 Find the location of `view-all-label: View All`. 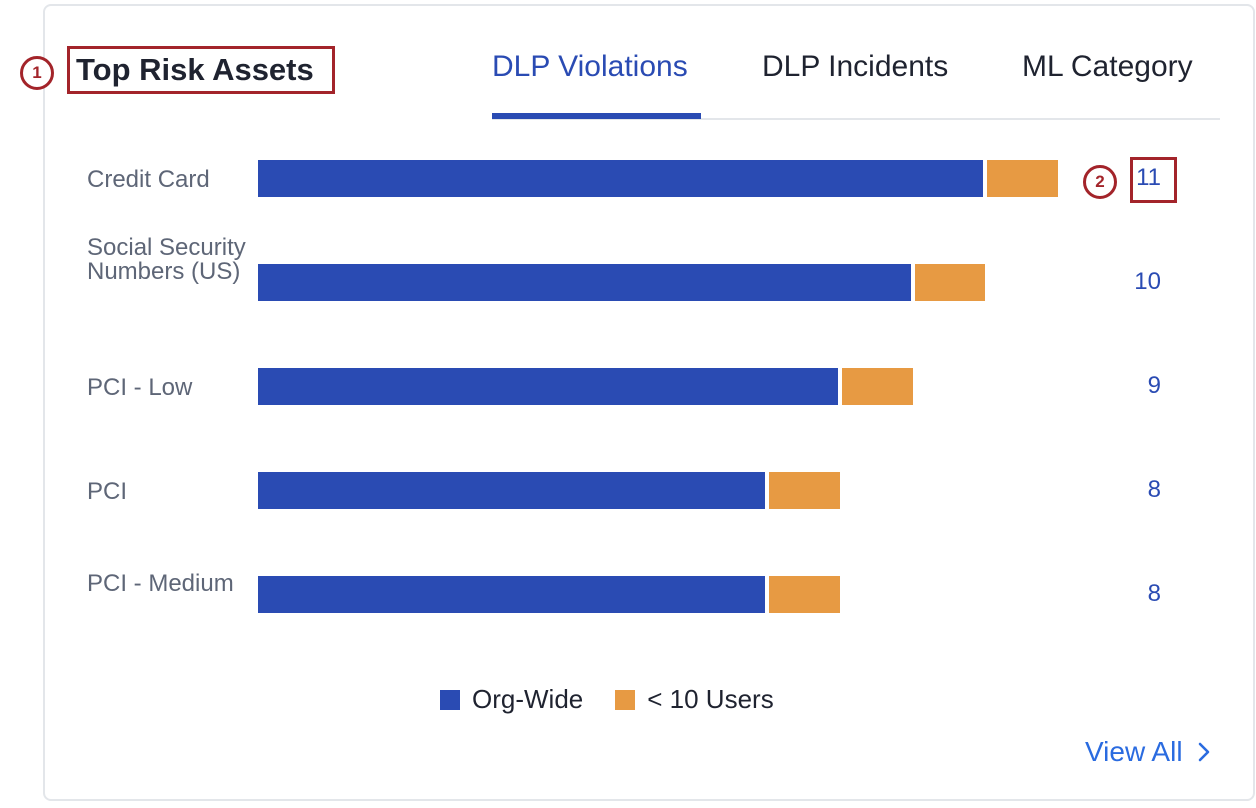

view-all-label: View All is located at coordinates (1134, 751).